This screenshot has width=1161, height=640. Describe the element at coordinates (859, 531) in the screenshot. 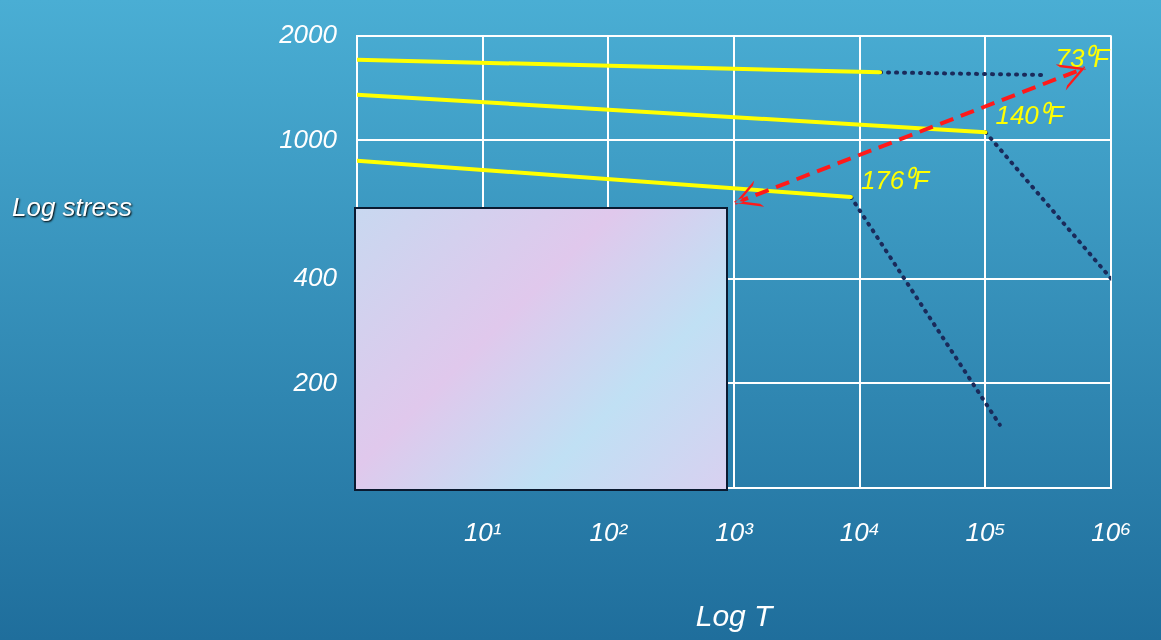

I see `x-tick-label: 10⁴` at that location.